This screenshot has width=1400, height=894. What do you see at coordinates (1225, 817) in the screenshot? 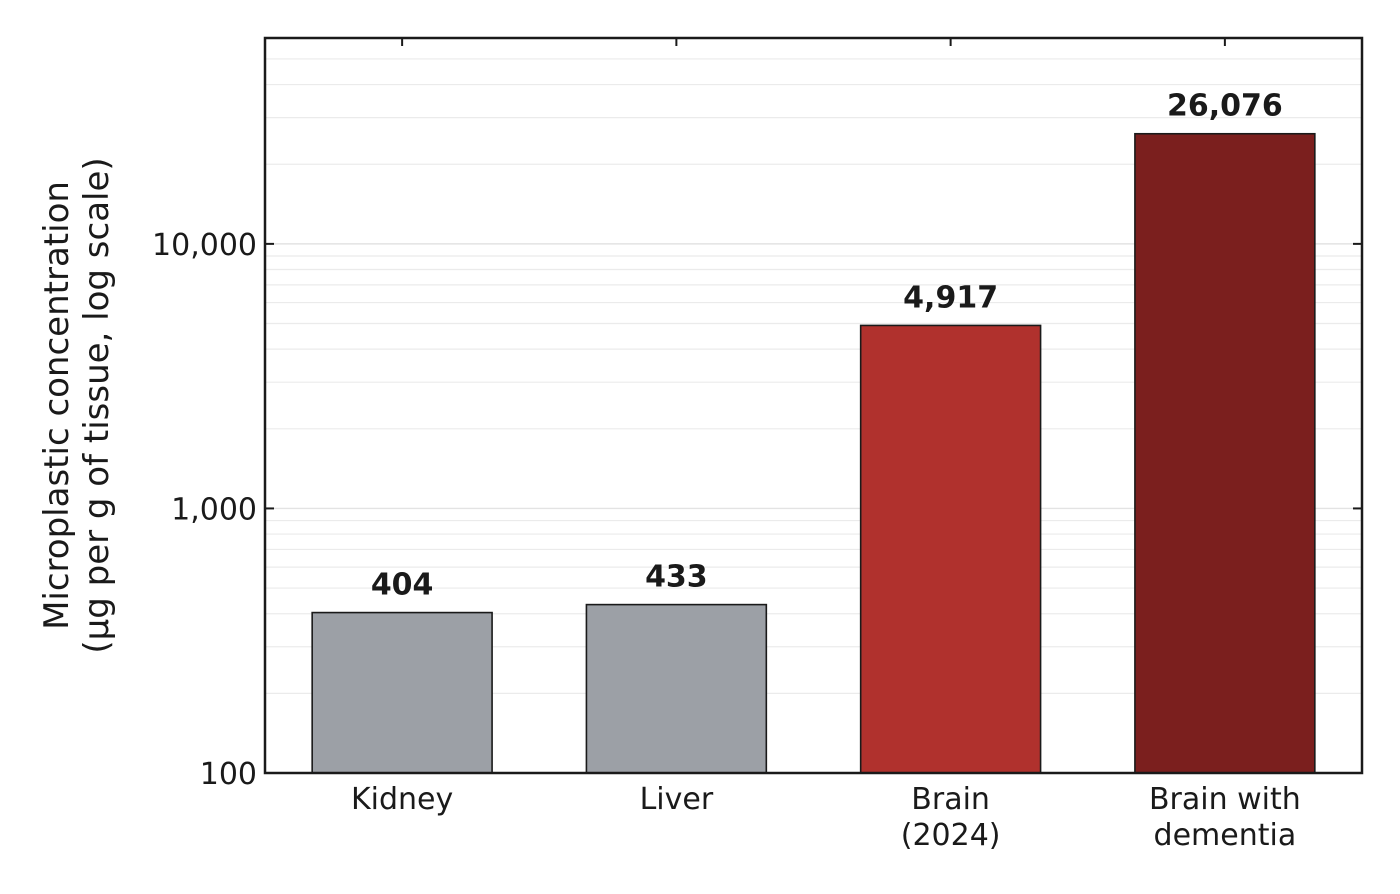
I see `x-tick-label: Brain with dementia` at bounding box center [1225, 817].